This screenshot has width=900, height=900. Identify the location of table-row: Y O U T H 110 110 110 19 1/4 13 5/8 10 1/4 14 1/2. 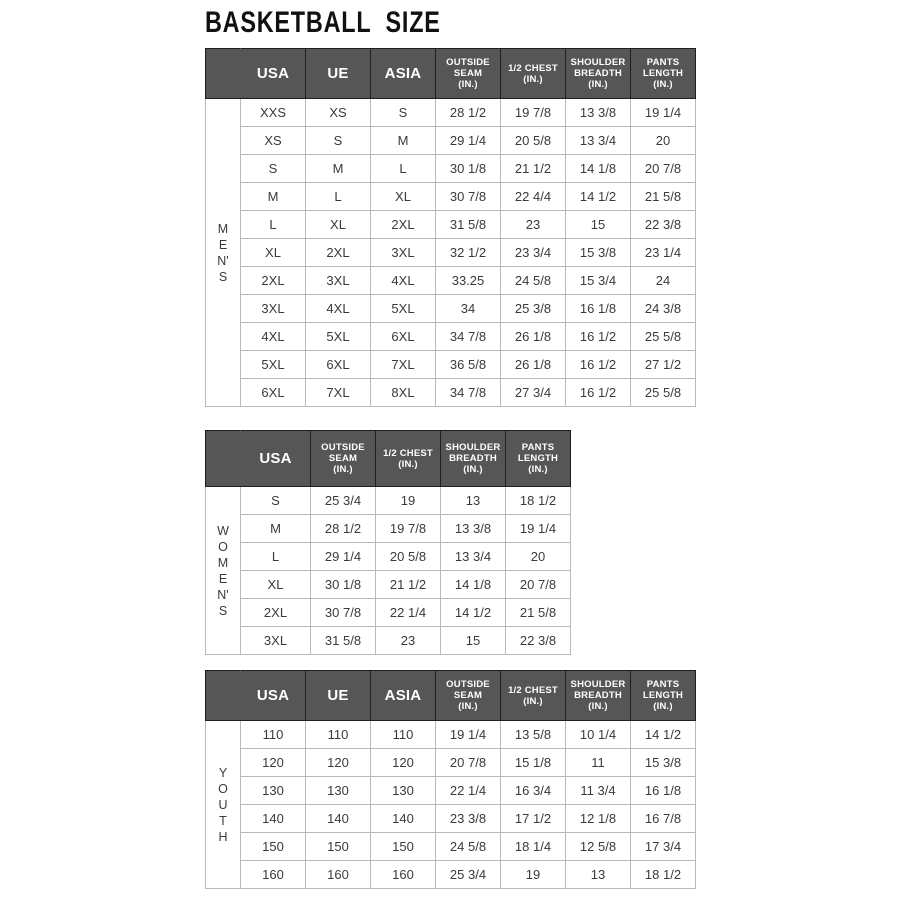
(450, 804).